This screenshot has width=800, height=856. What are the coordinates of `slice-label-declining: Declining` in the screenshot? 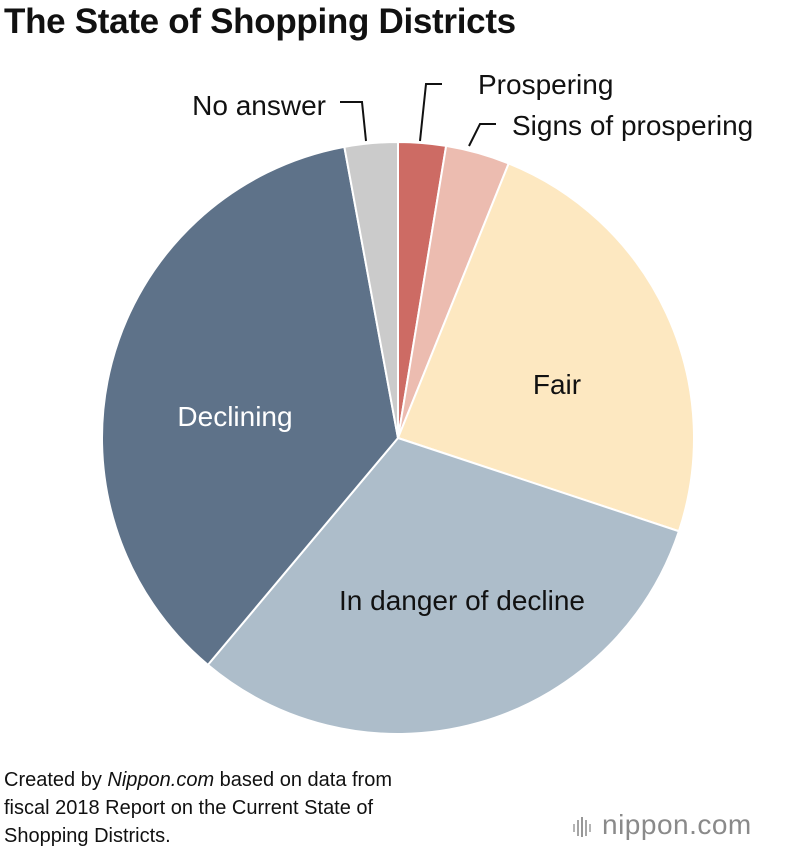 It's located at (234, 416).